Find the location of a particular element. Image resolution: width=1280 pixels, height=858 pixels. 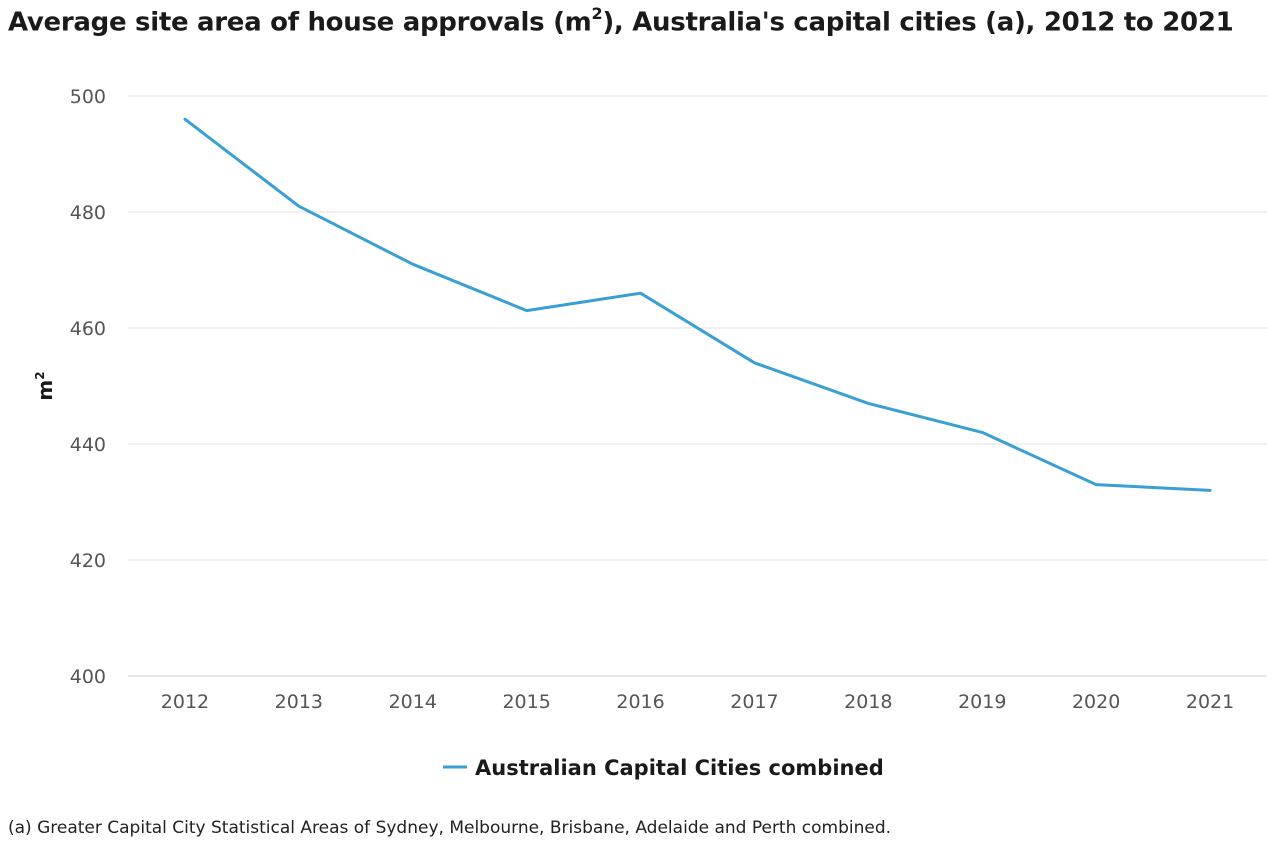

data-point-2012 is located at coordinates (185, 119).